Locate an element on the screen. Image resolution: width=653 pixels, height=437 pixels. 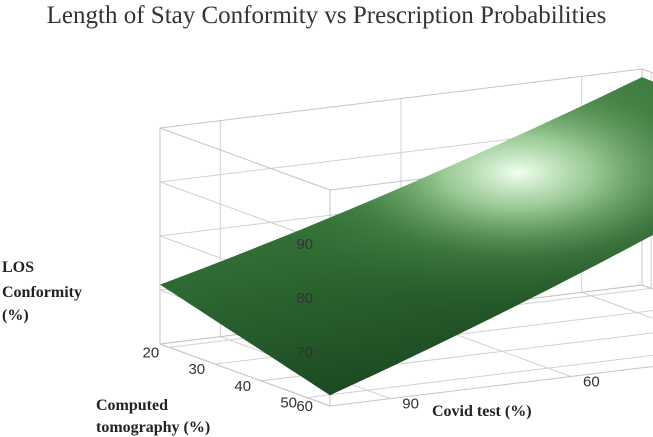
z-axis-label-line3: (%) is located at coordinates (15, 315).